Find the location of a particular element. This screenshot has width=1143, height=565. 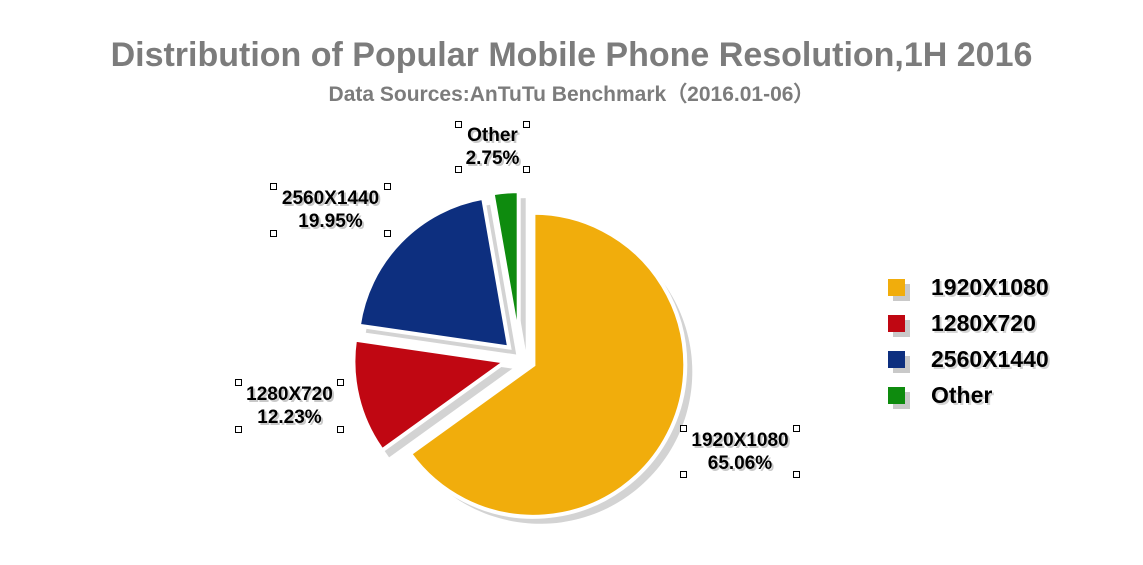

data-label-other: Other 2.75% is located at coordinates (492, 147).